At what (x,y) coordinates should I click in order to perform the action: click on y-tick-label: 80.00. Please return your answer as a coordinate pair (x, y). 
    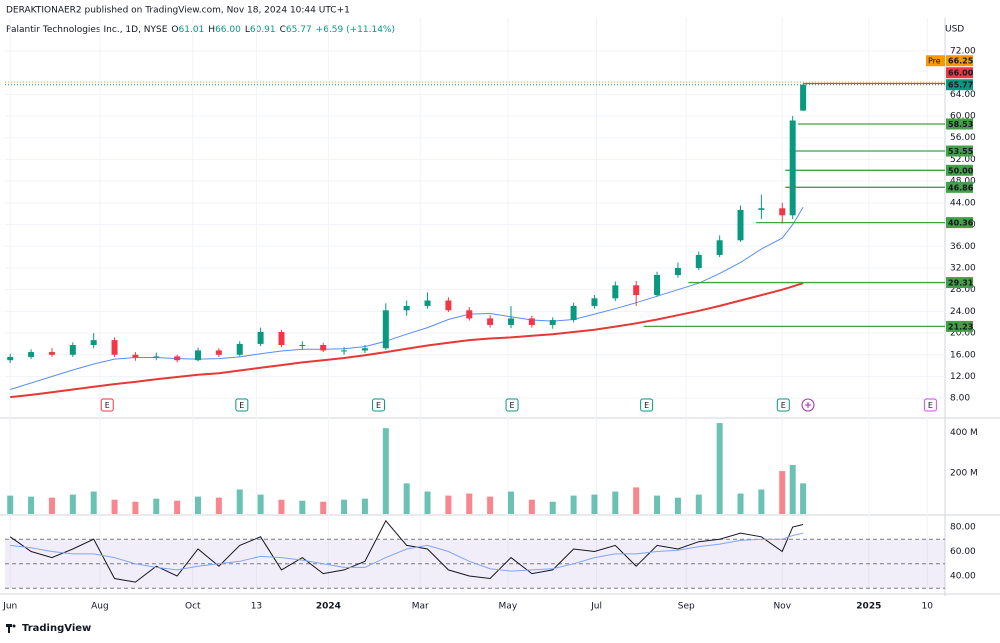
    Looking at the image, I should click on (963, 527).